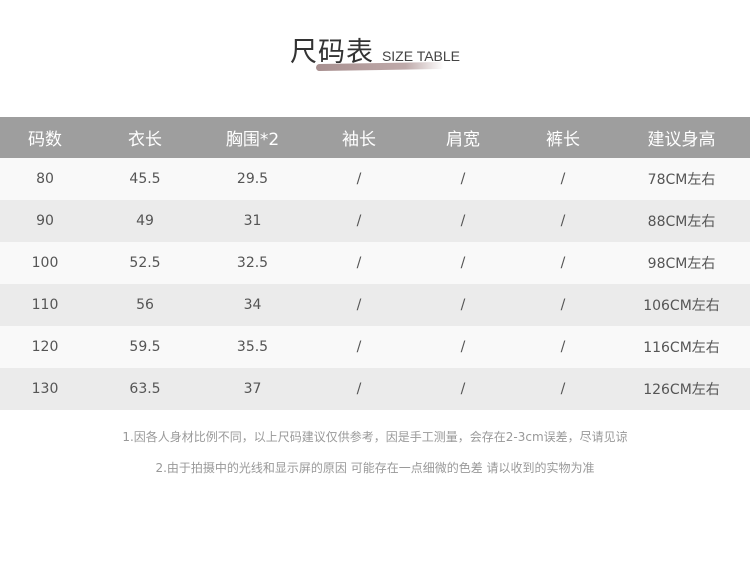  I want to click on table-cell: 45.5, so click(145, 179).